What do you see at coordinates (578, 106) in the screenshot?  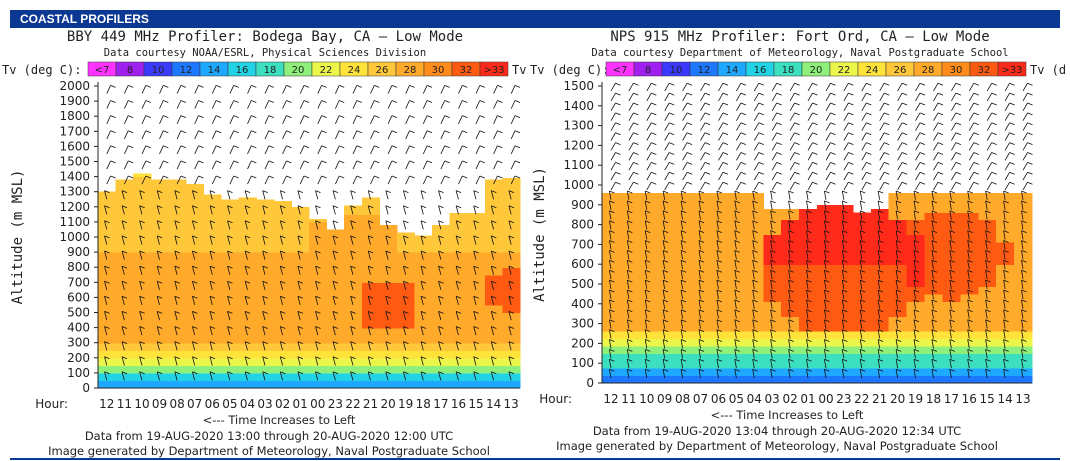 I see `y-tick-label: 1400` at bounding box center [578, 106].